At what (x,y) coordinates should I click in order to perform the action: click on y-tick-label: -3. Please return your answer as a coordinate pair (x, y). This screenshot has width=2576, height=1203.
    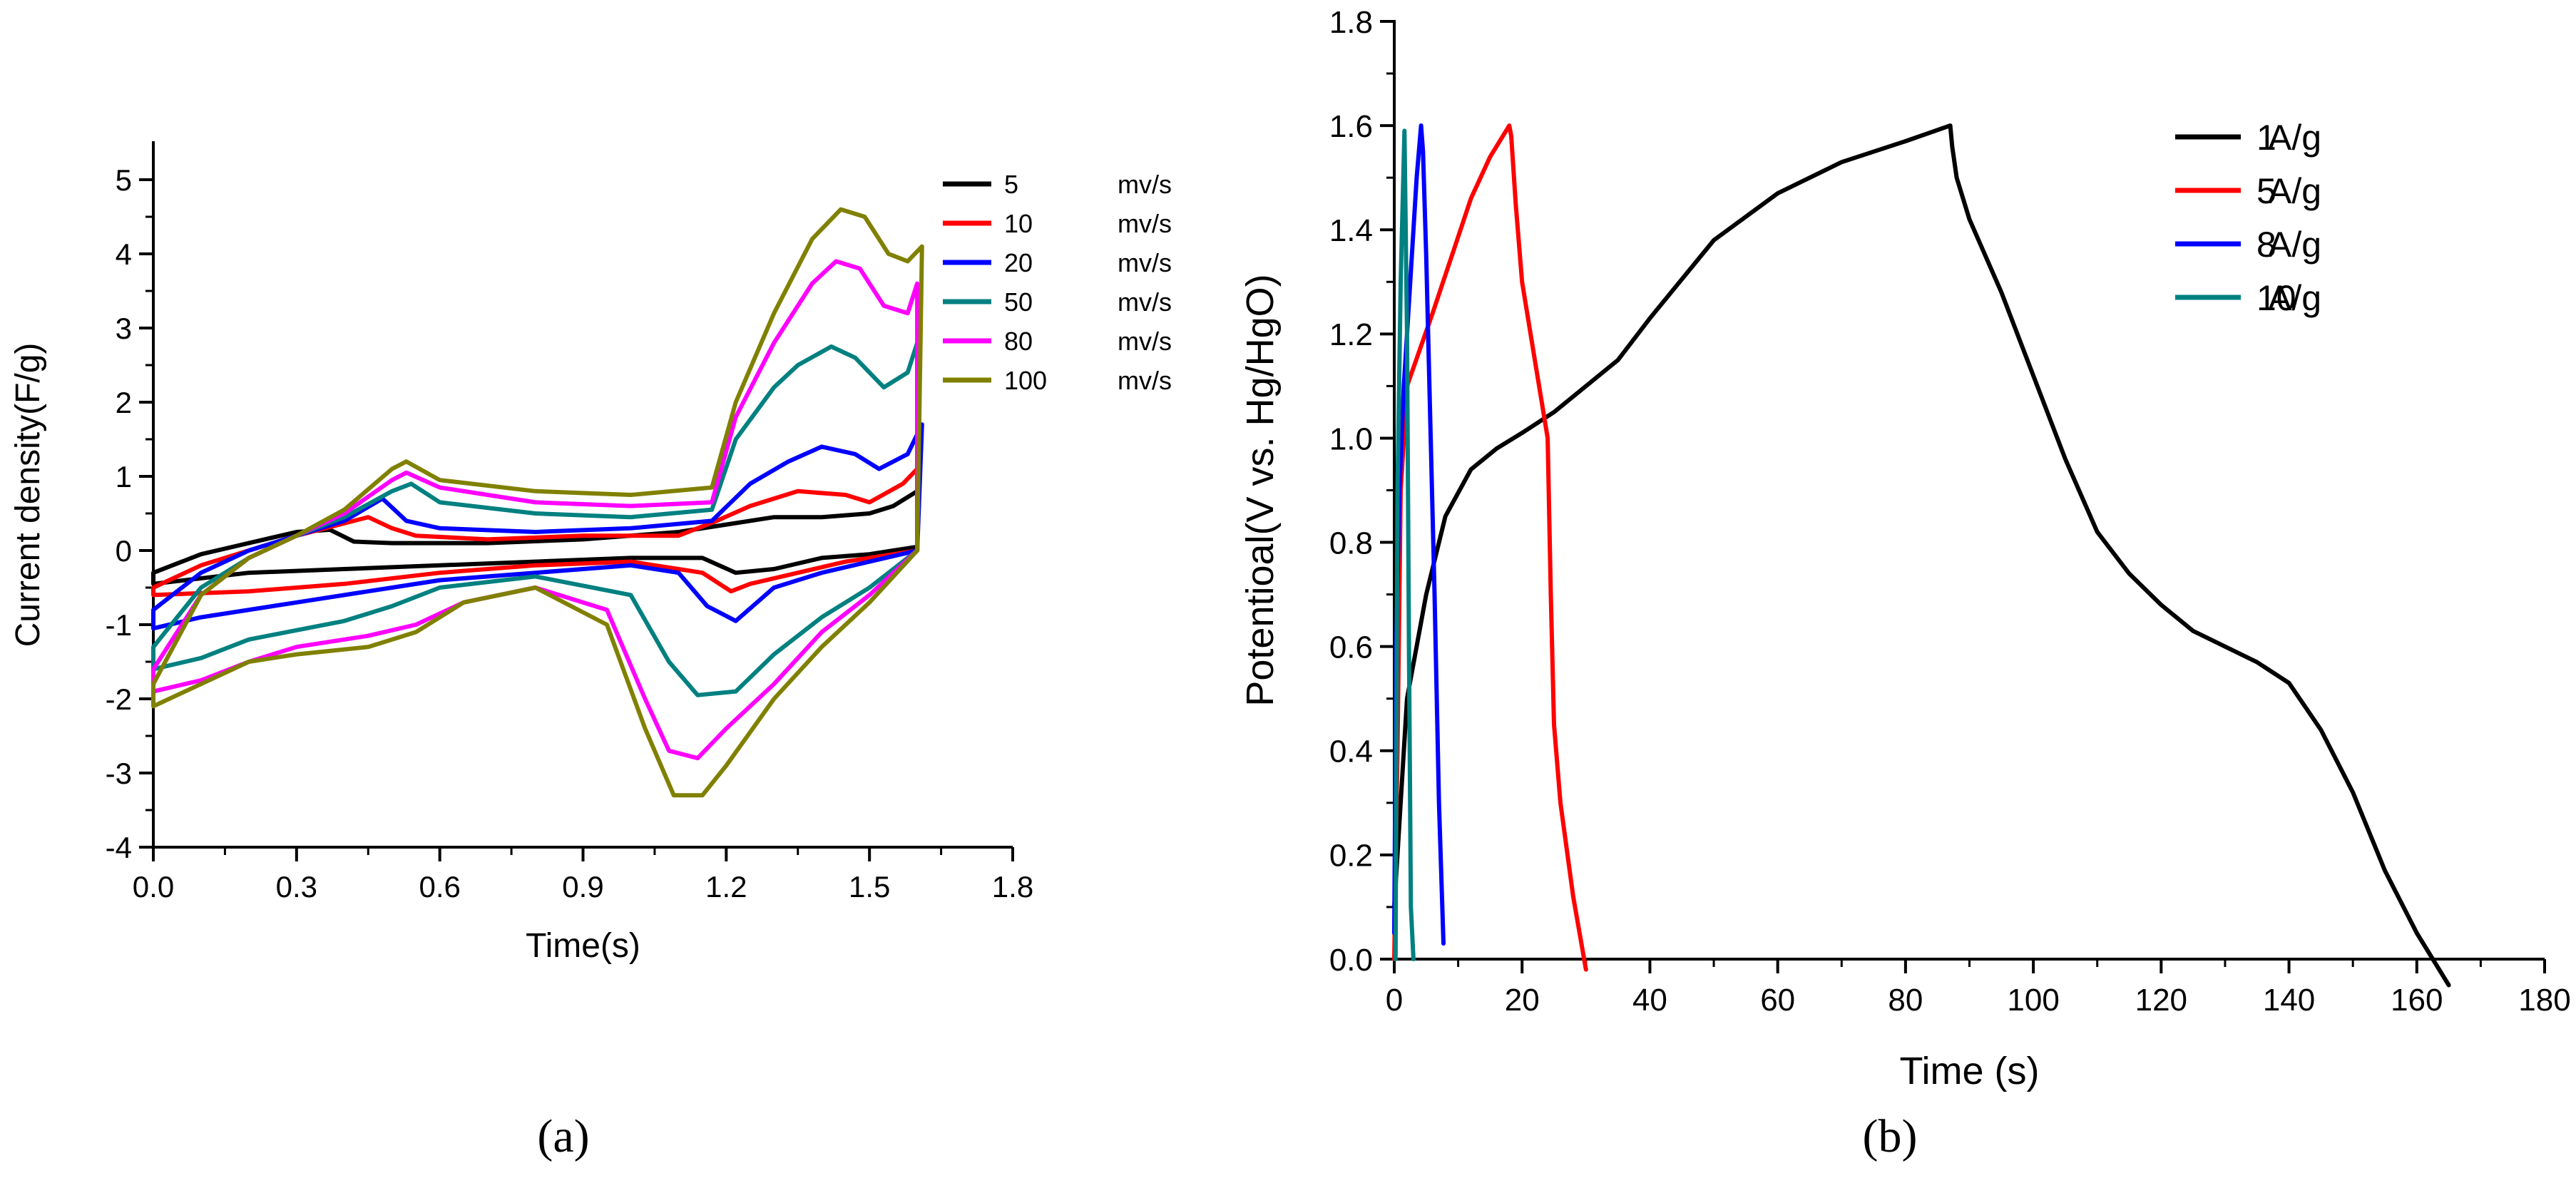
    Looking at the image, I should click on (119, 774).